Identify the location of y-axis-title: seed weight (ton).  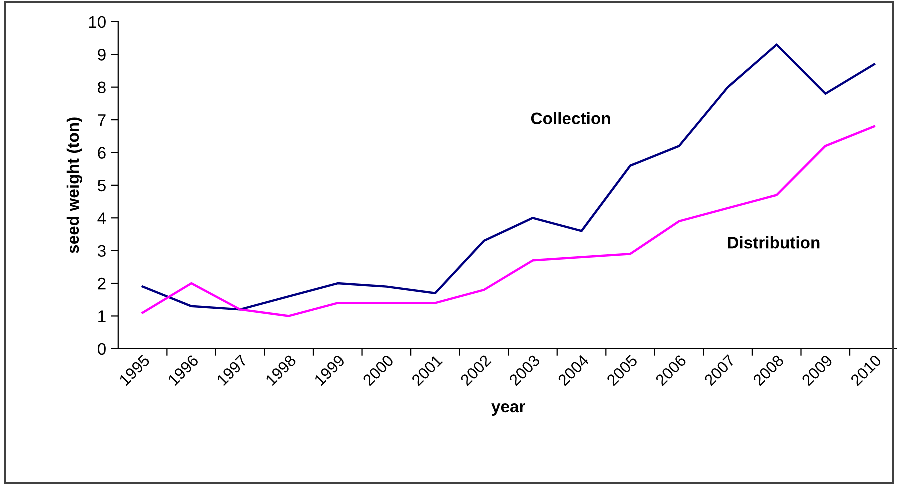
(74, 186).